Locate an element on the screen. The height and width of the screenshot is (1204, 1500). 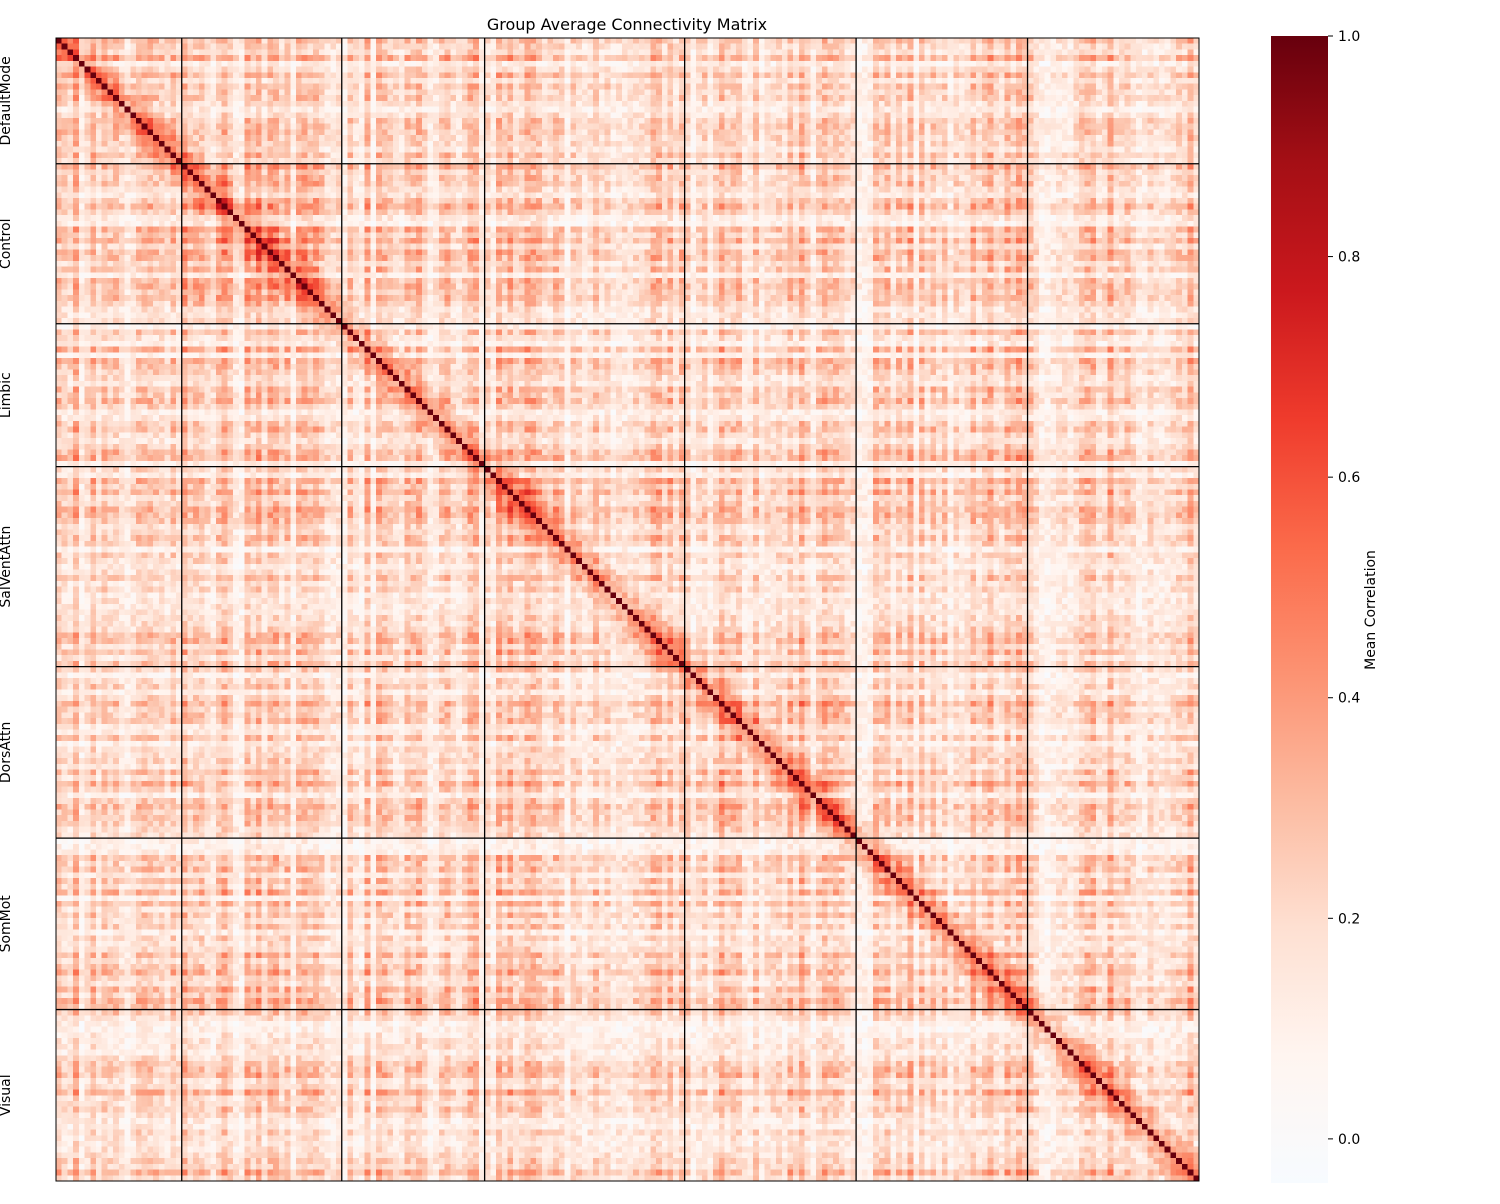
network-label-limbic: Limbic is located at coordinates (7, 395).